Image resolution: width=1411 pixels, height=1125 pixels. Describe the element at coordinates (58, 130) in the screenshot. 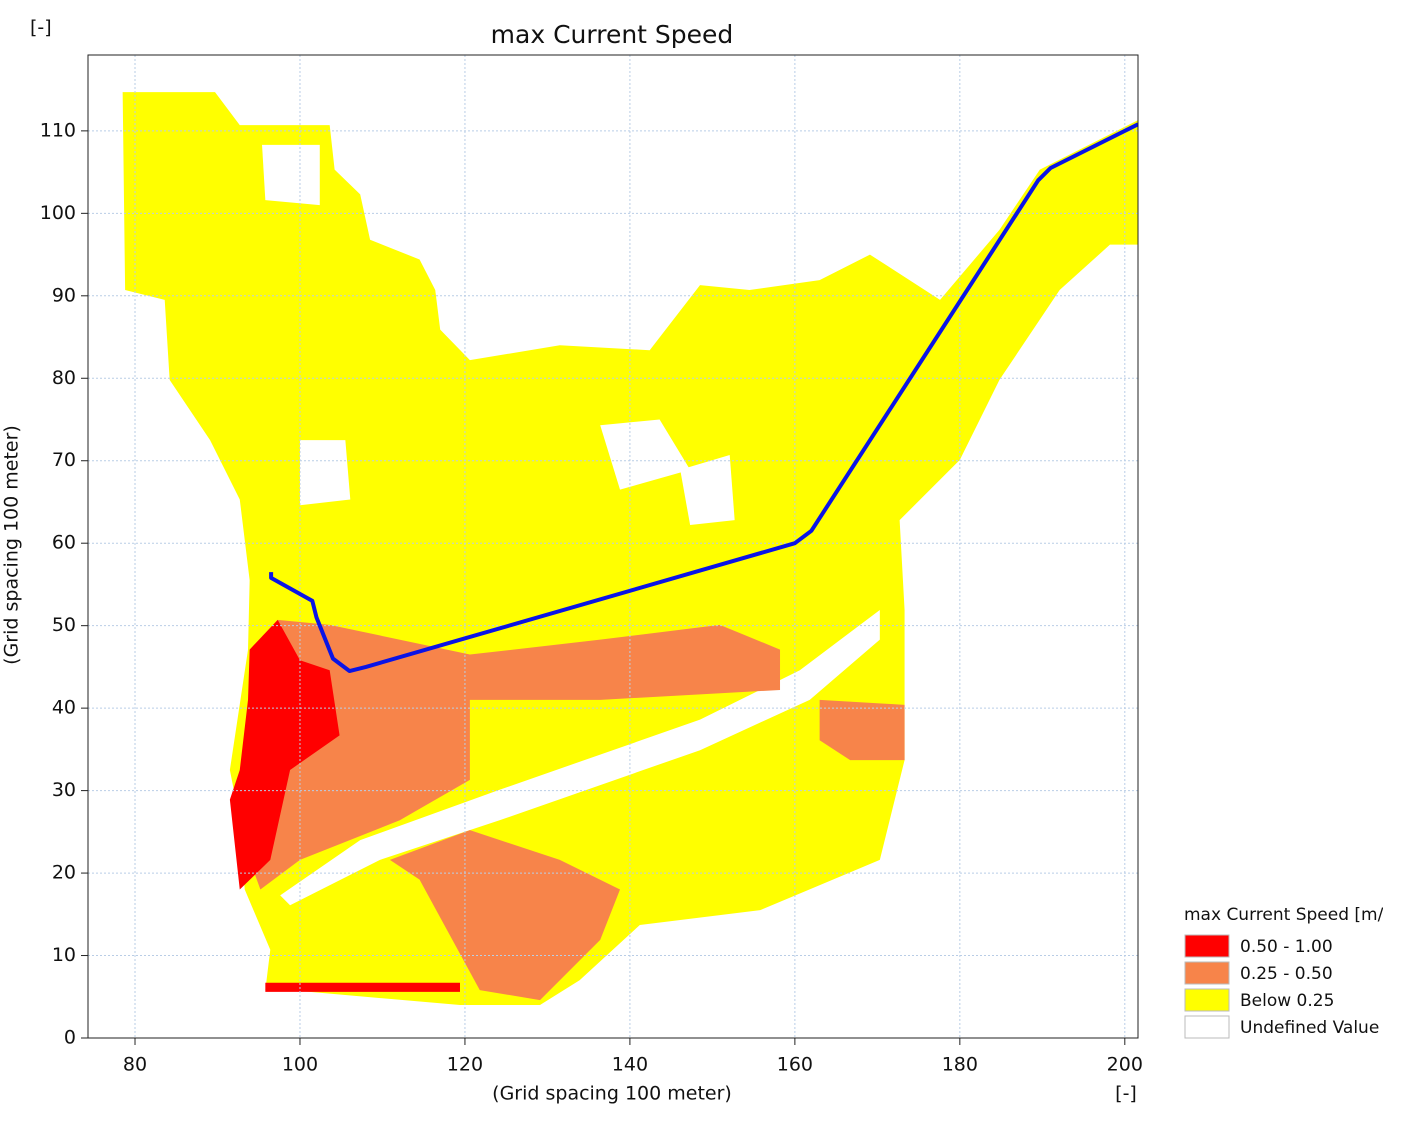

I see `y-tick-label: 110` at that location.